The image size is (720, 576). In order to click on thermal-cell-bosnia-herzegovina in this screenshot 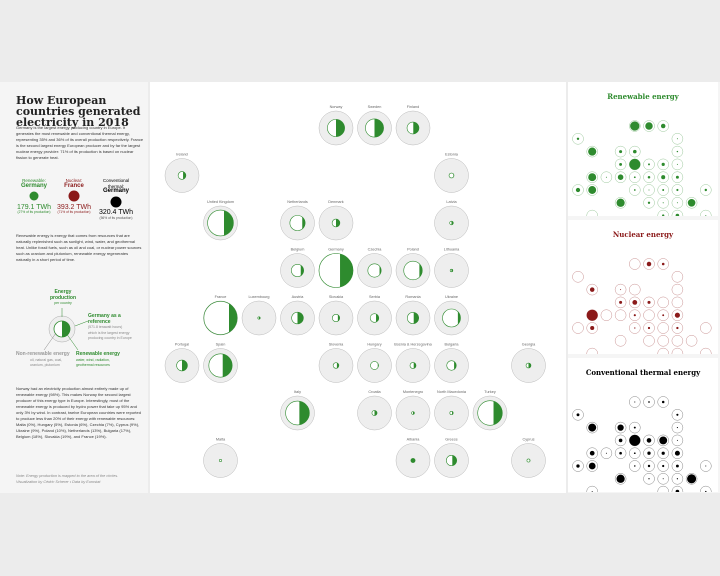, I will do `click(663, 466)`.